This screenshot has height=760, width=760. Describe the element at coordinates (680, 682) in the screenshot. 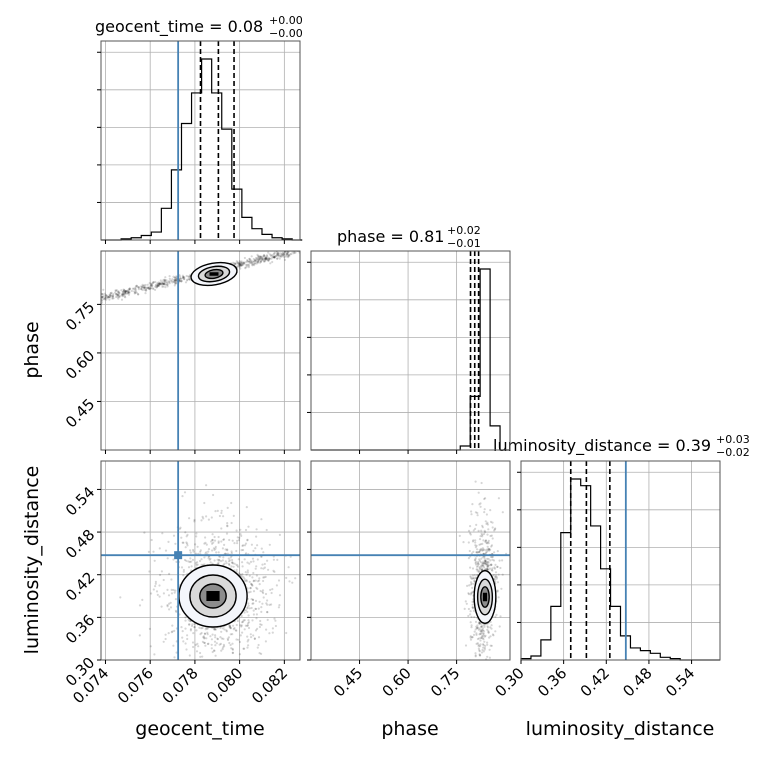

I see `x-tick-label: 0.54` at that location.